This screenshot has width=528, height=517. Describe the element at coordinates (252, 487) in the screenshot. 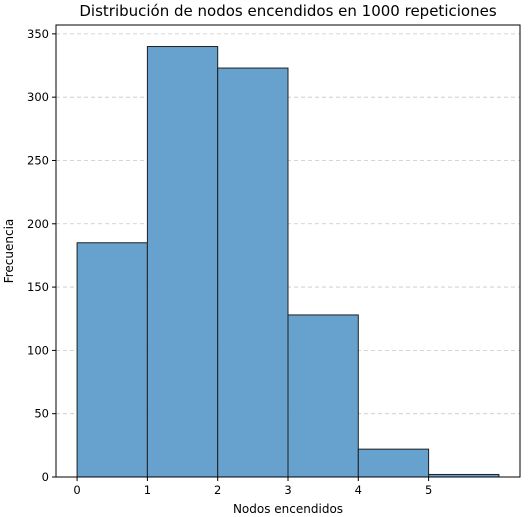

I see `x-axis-ticks: 0 1 2 3 4 5` at that location.